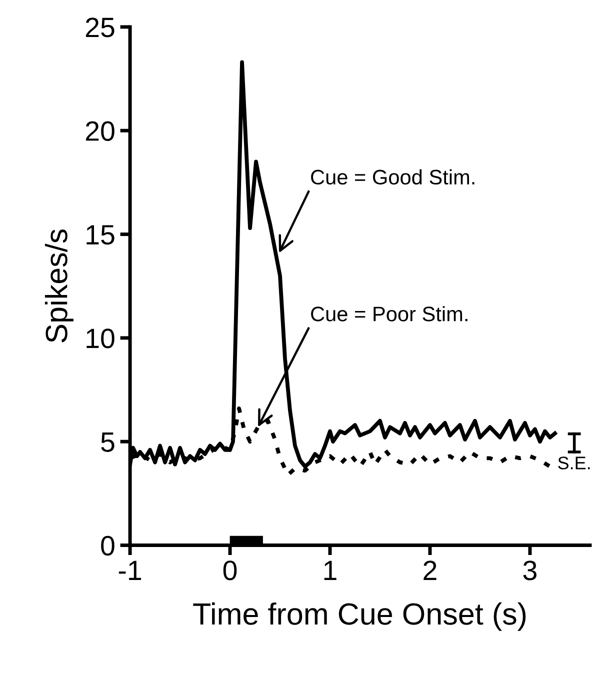 This screenshot has width=602, height=674. Describe the element at coordinates (430, 570) in the screenshot. I see `x-tick-label: 2` at that location.